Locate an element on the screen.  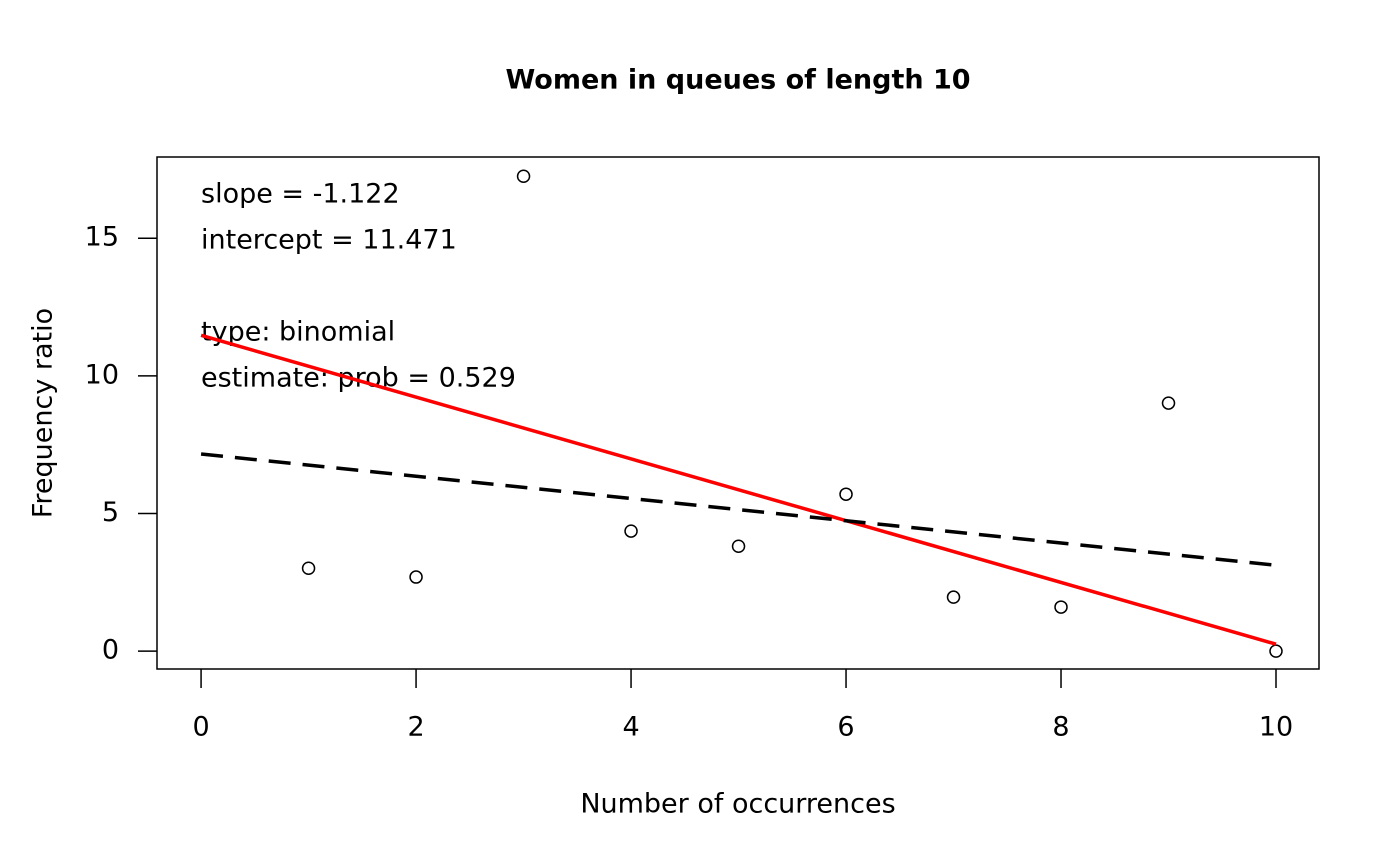
annotation: type: binomial is located at coordinates (298, 332).